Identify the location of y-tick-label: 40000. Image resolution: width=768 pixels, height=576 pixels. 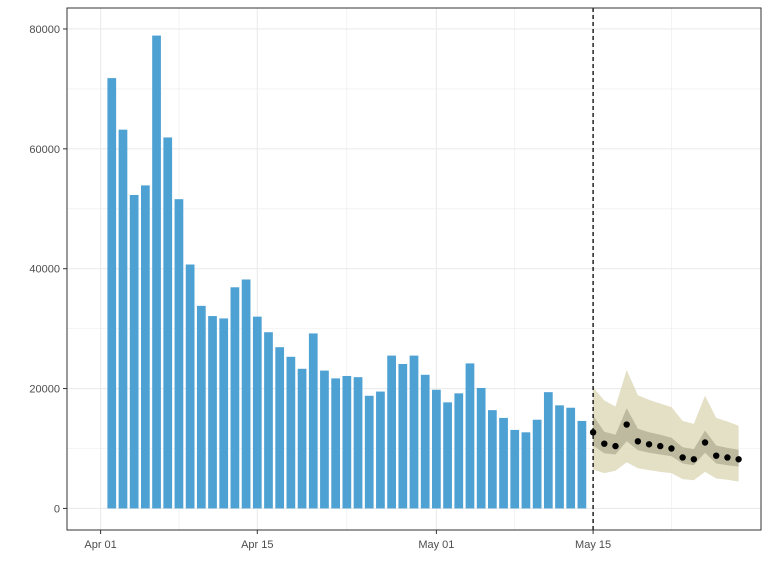
(44, 270).